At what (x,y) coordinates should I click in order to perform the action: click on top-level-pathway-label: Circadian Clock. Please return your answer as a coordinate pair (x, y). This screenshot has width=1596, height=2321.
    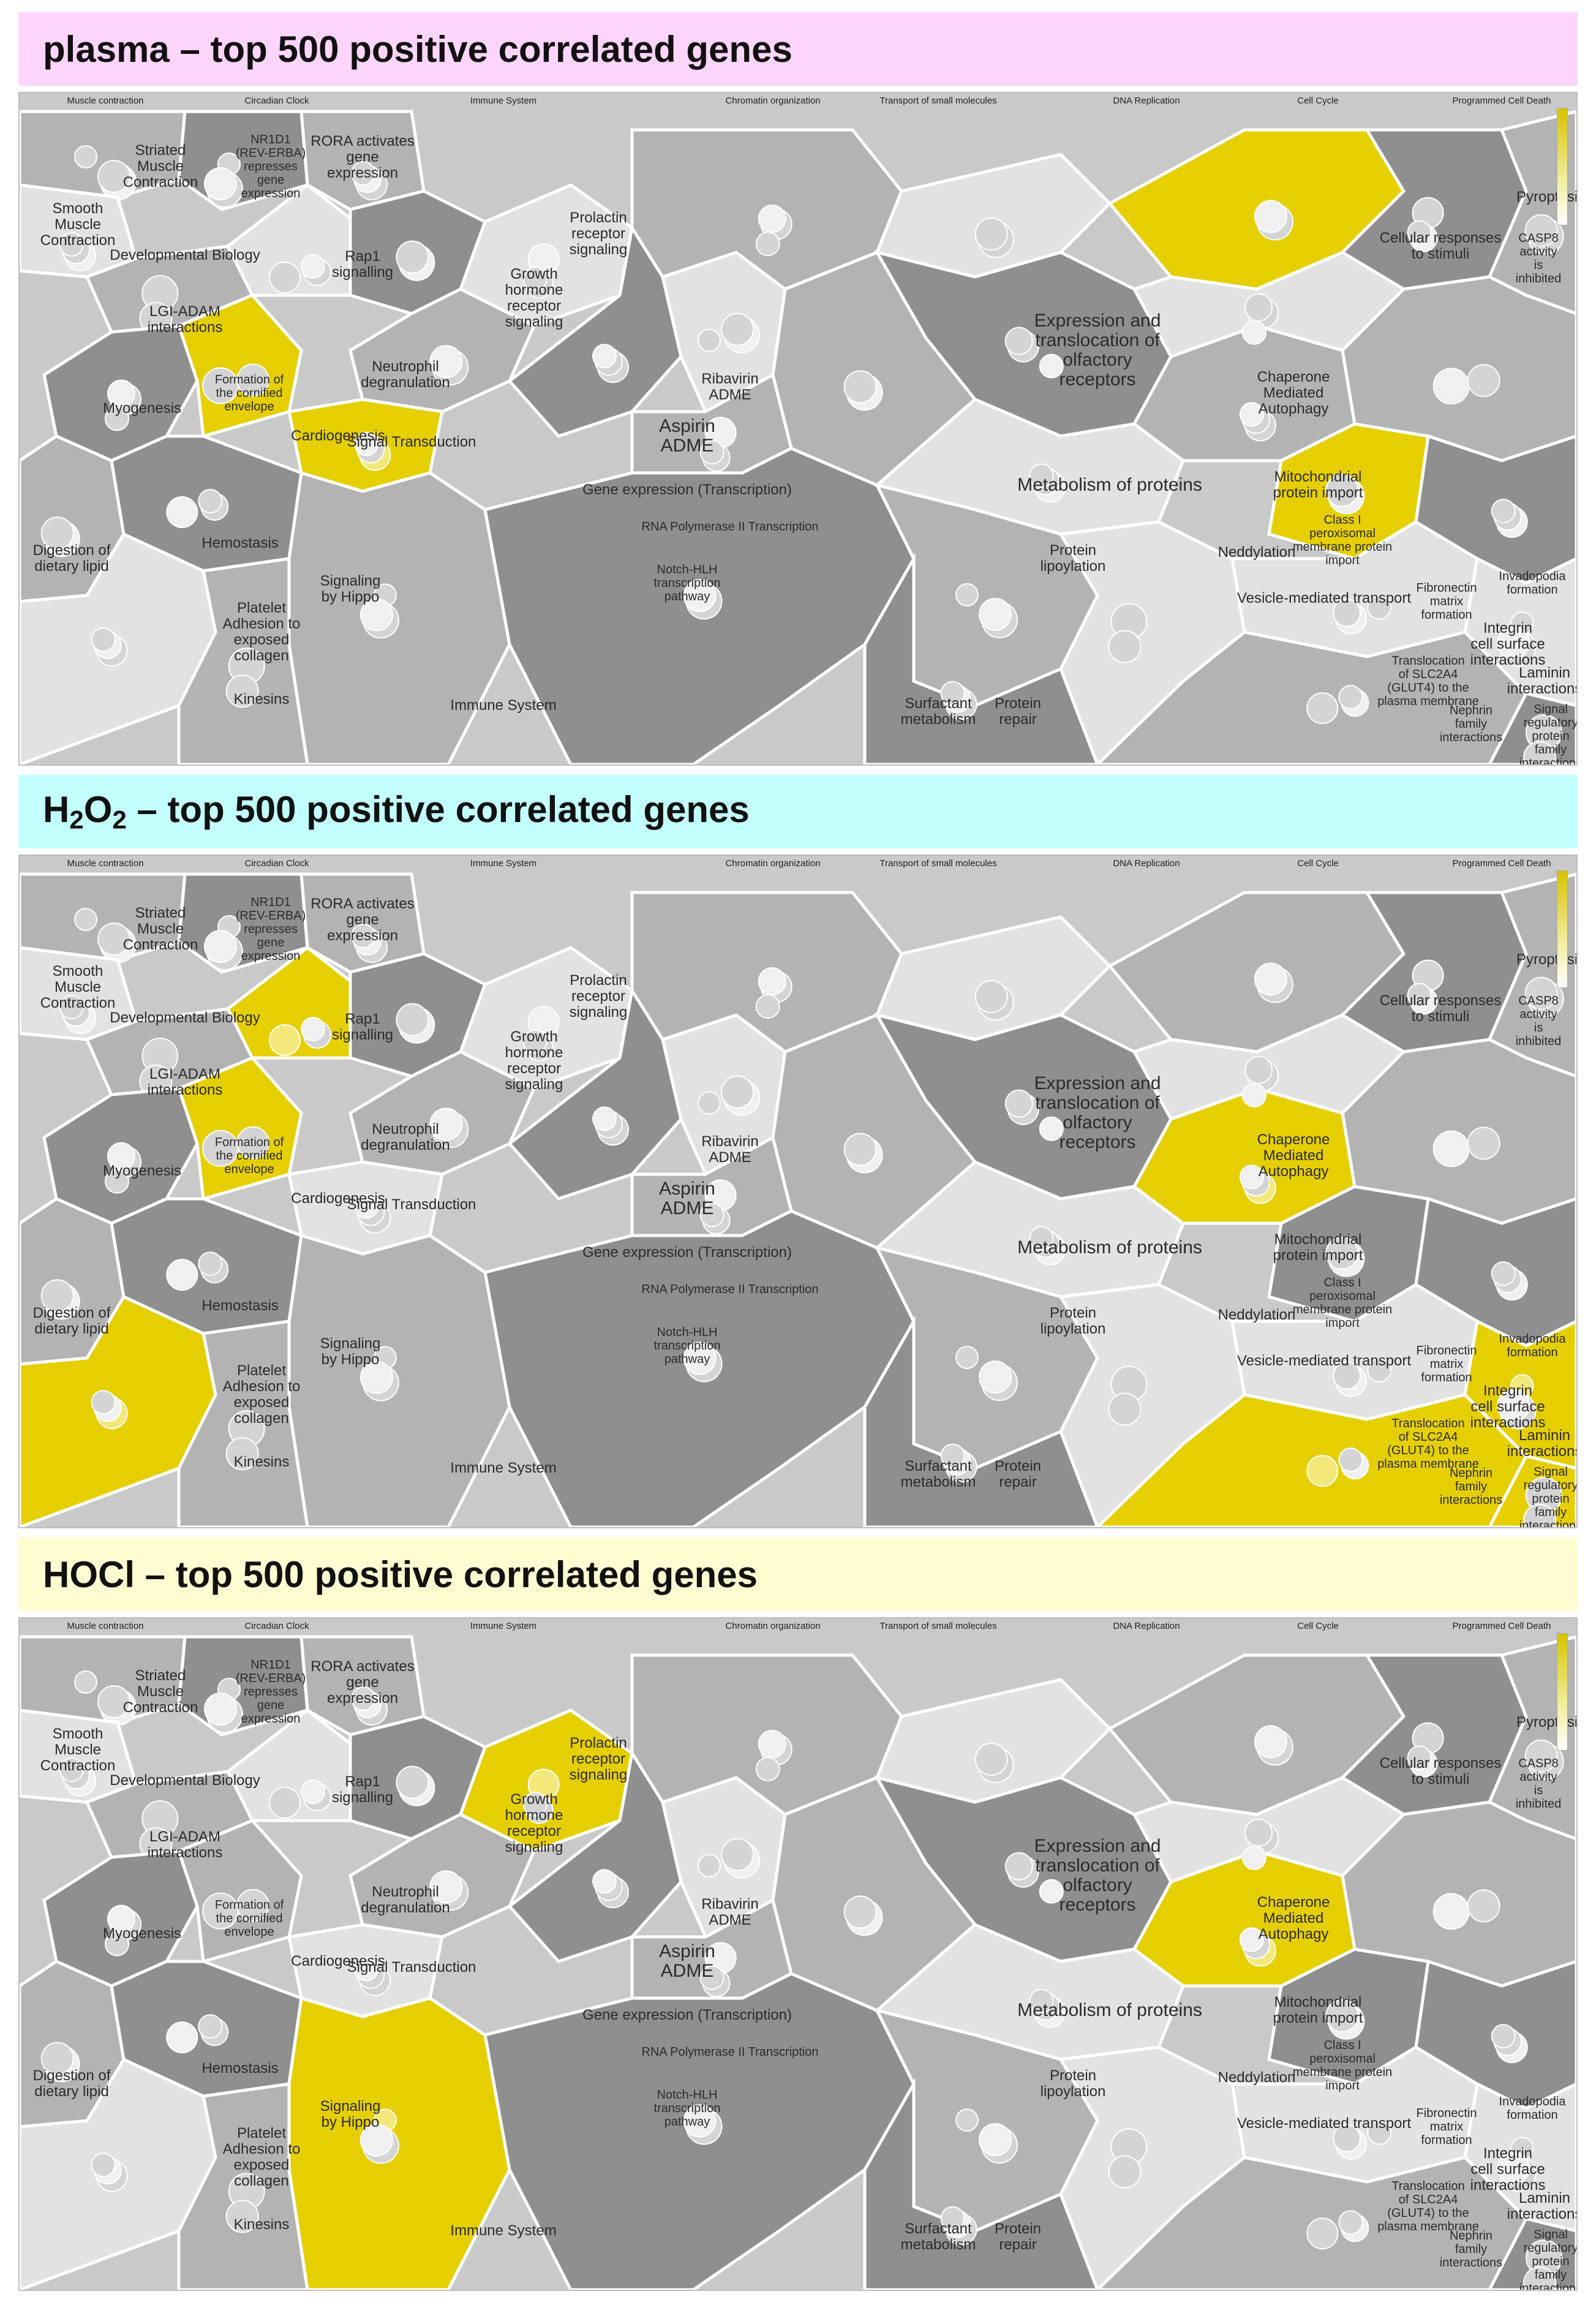
    Looking at the image, I should click on (276, 863).